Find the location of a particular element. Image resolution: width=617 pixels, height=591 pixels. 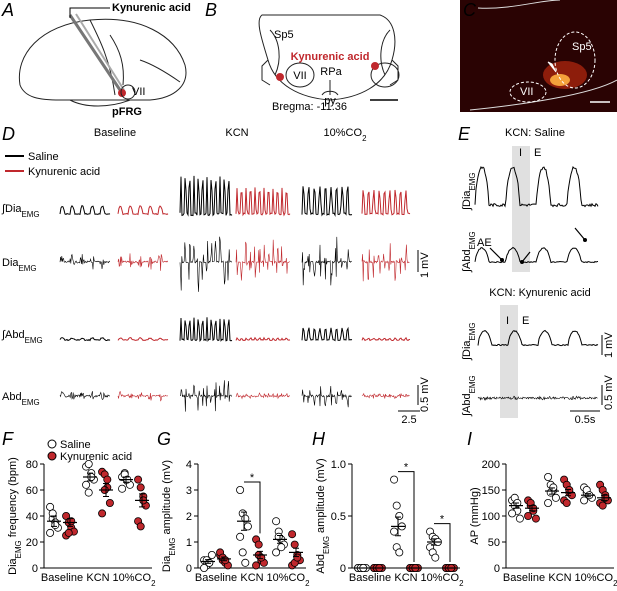

significance-bracket is located at coordinates (442, 542).